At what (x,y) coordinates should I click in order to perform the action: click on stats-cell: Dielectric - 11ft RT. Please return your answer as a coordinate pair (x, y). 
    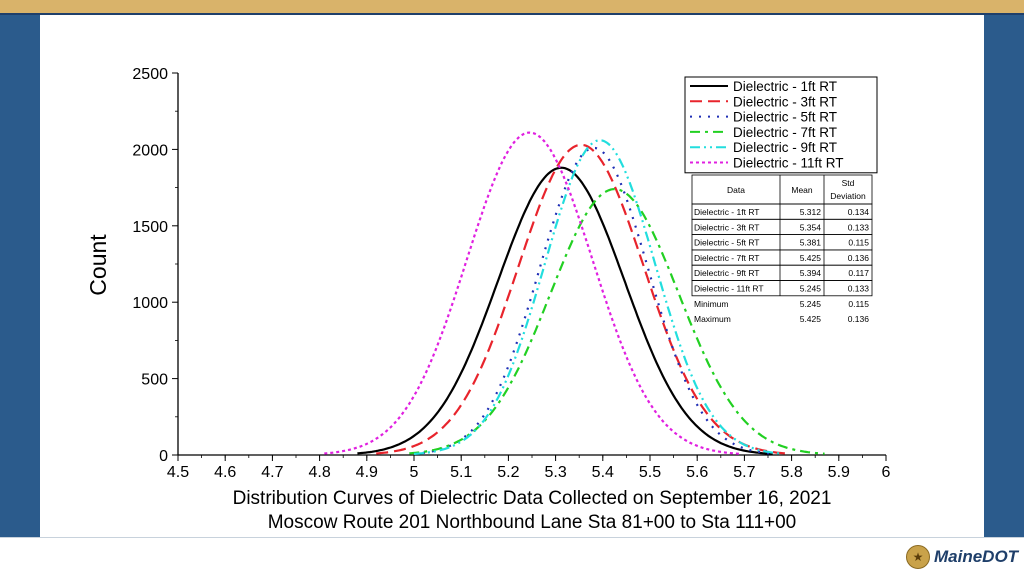
    Looking at the image, I should click on (729, 289).